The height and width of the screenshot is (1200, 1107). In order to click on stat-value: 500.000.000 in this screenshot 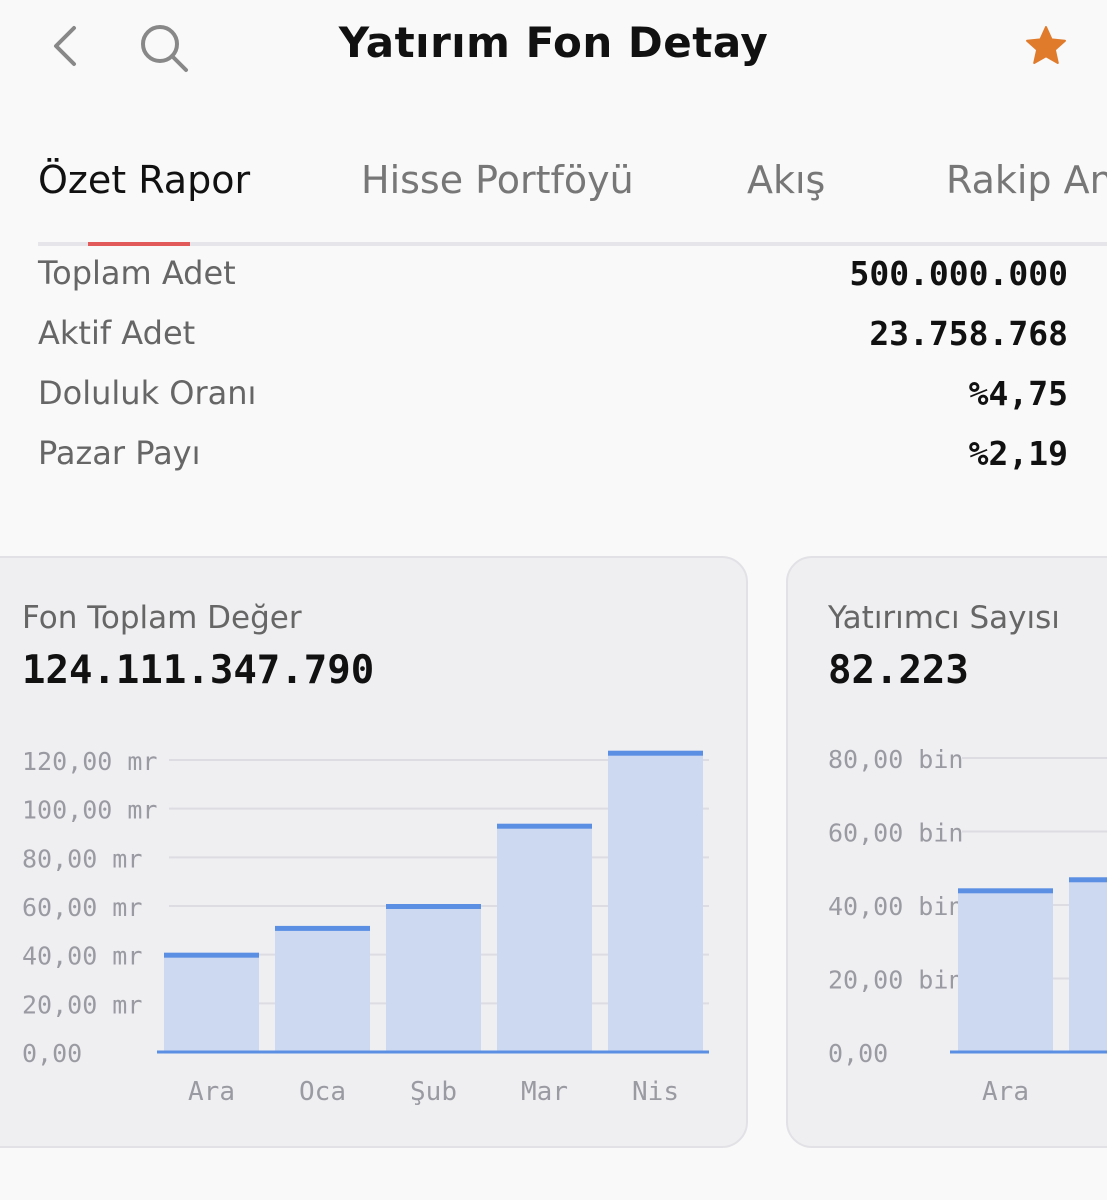, I will do `click(958, 273)`.